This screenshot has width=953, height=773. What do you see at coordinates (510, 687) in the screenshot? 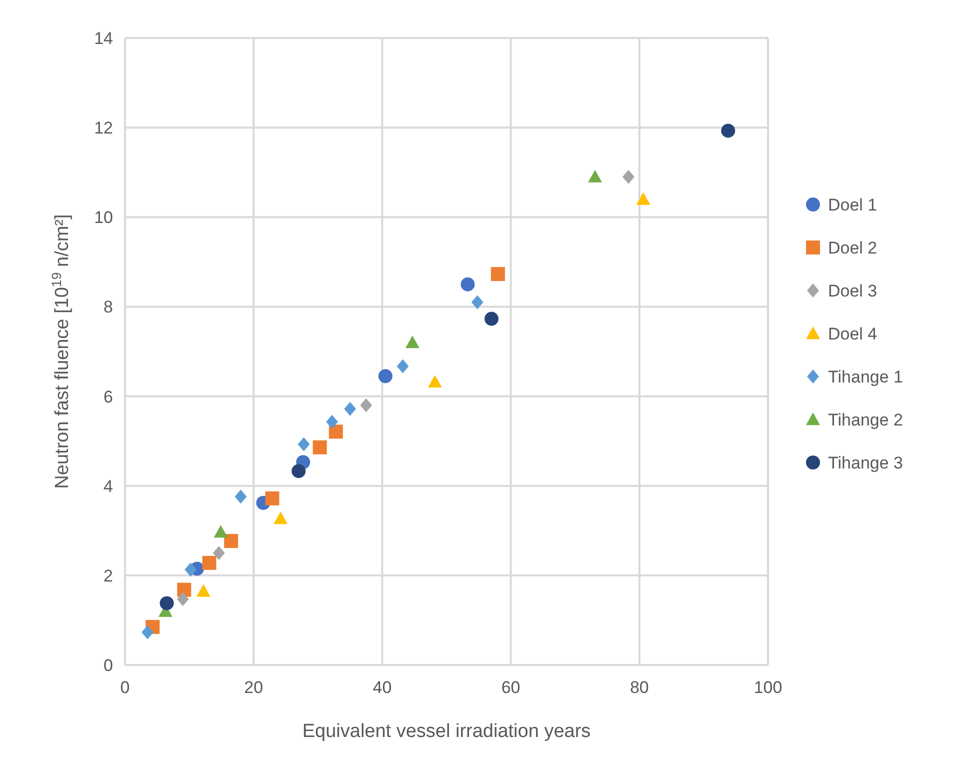
I see `x-tick-label: 60` at bounding box center [510, 687].